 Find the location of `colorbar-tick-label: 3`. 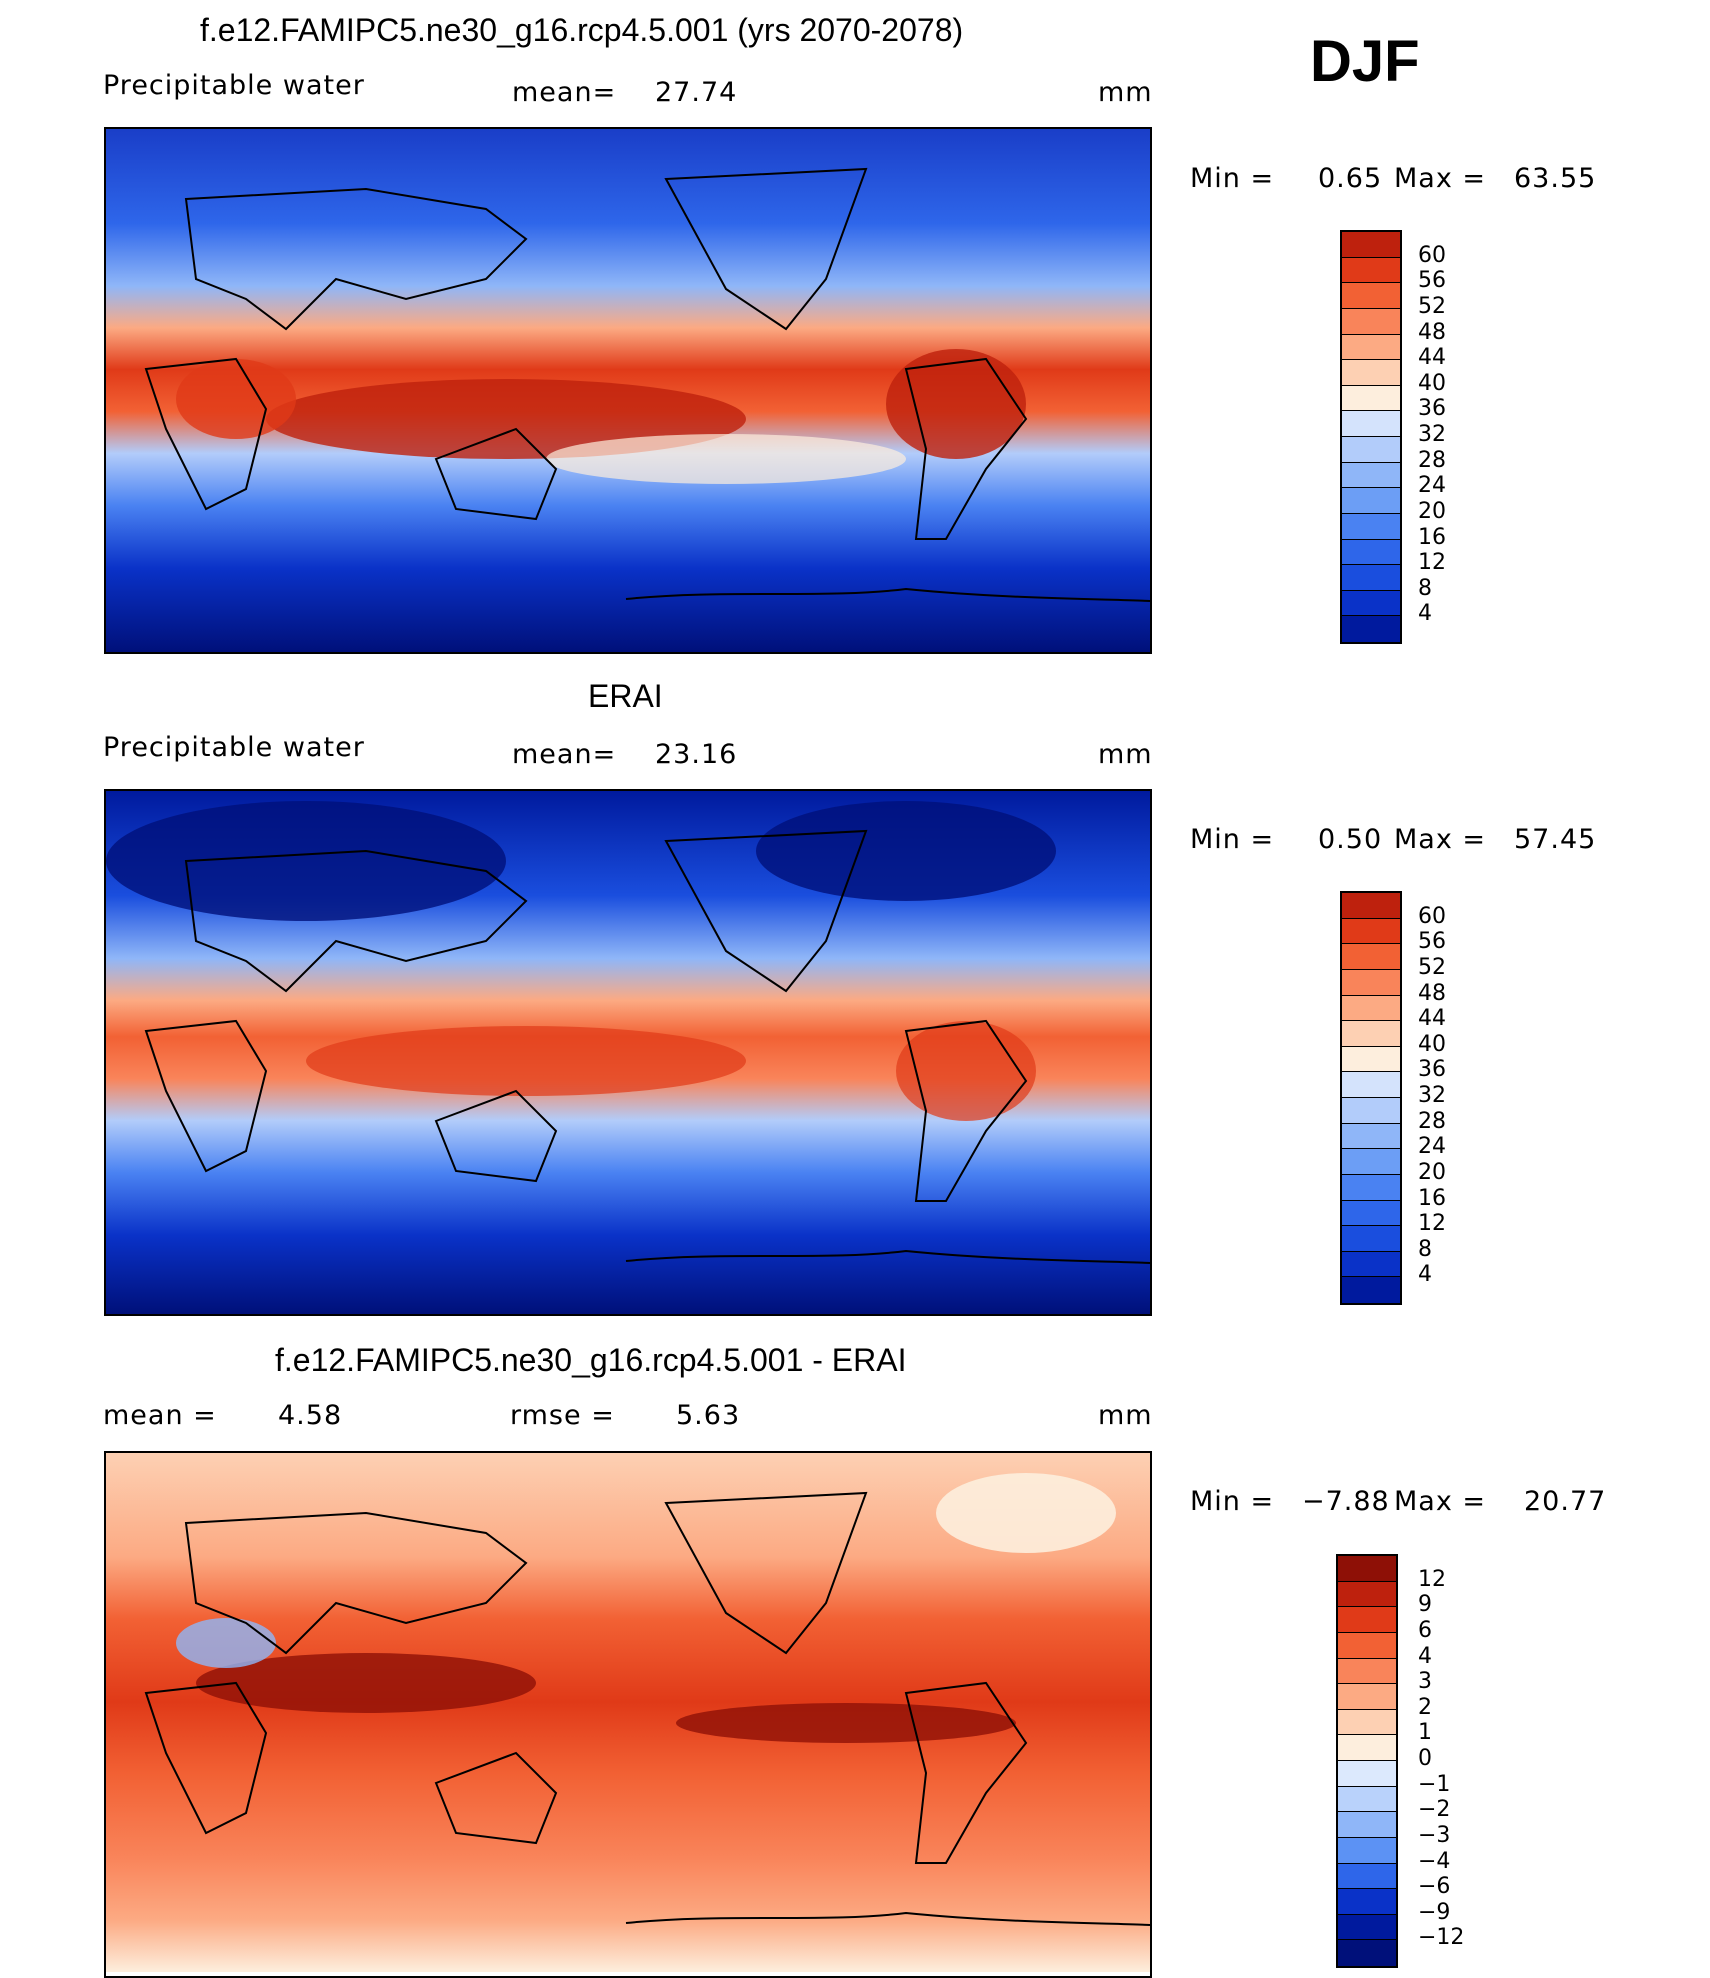

colorbar-tick-label: 3 is located at coordinates (1425, 1682).